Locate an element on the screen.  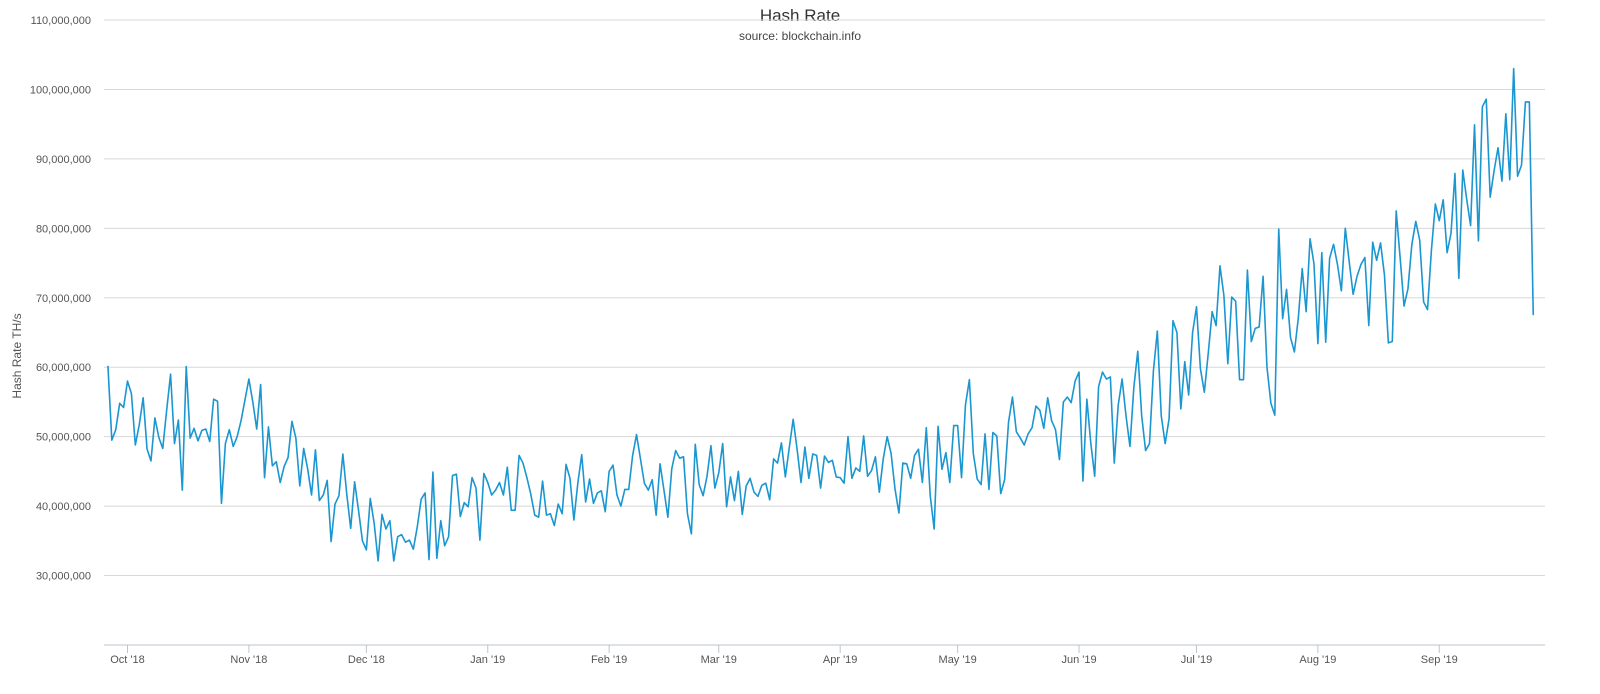
x-tick-label: Oct '18 is located at coordinates (127, 660).